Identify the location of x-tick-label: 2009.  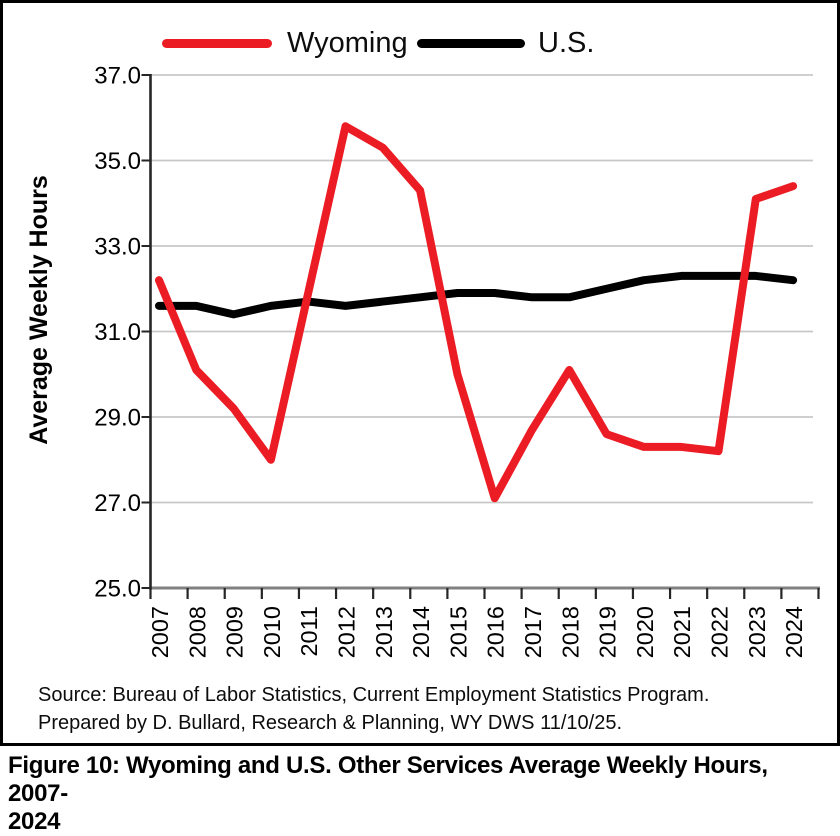
(235, 632).